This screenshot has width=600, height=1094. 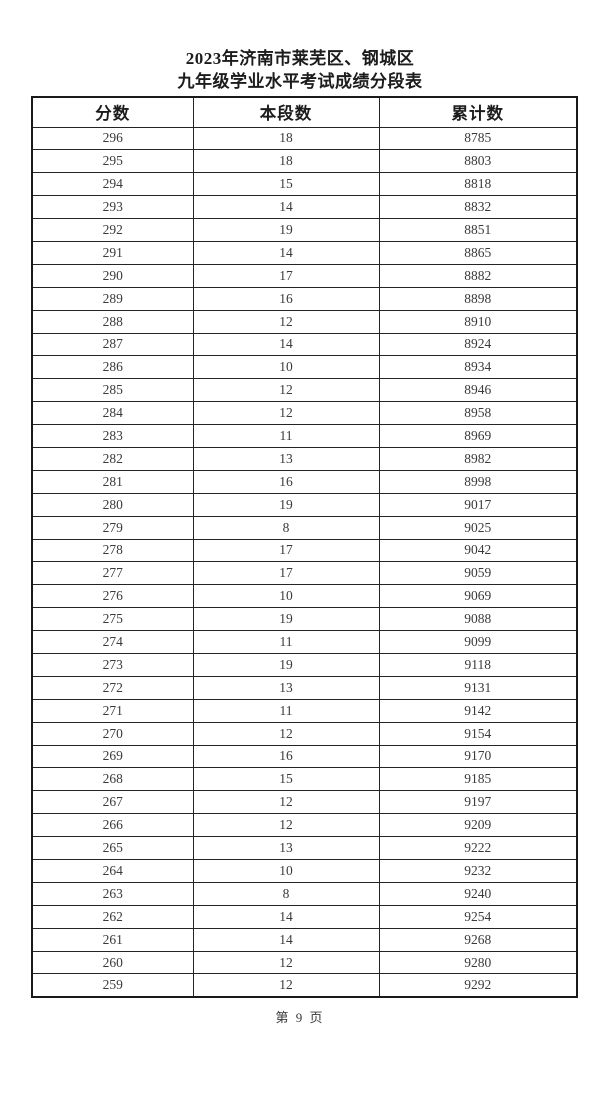 I want to click on cumulative-count-cell: 9131, so click(x=478, y=687).